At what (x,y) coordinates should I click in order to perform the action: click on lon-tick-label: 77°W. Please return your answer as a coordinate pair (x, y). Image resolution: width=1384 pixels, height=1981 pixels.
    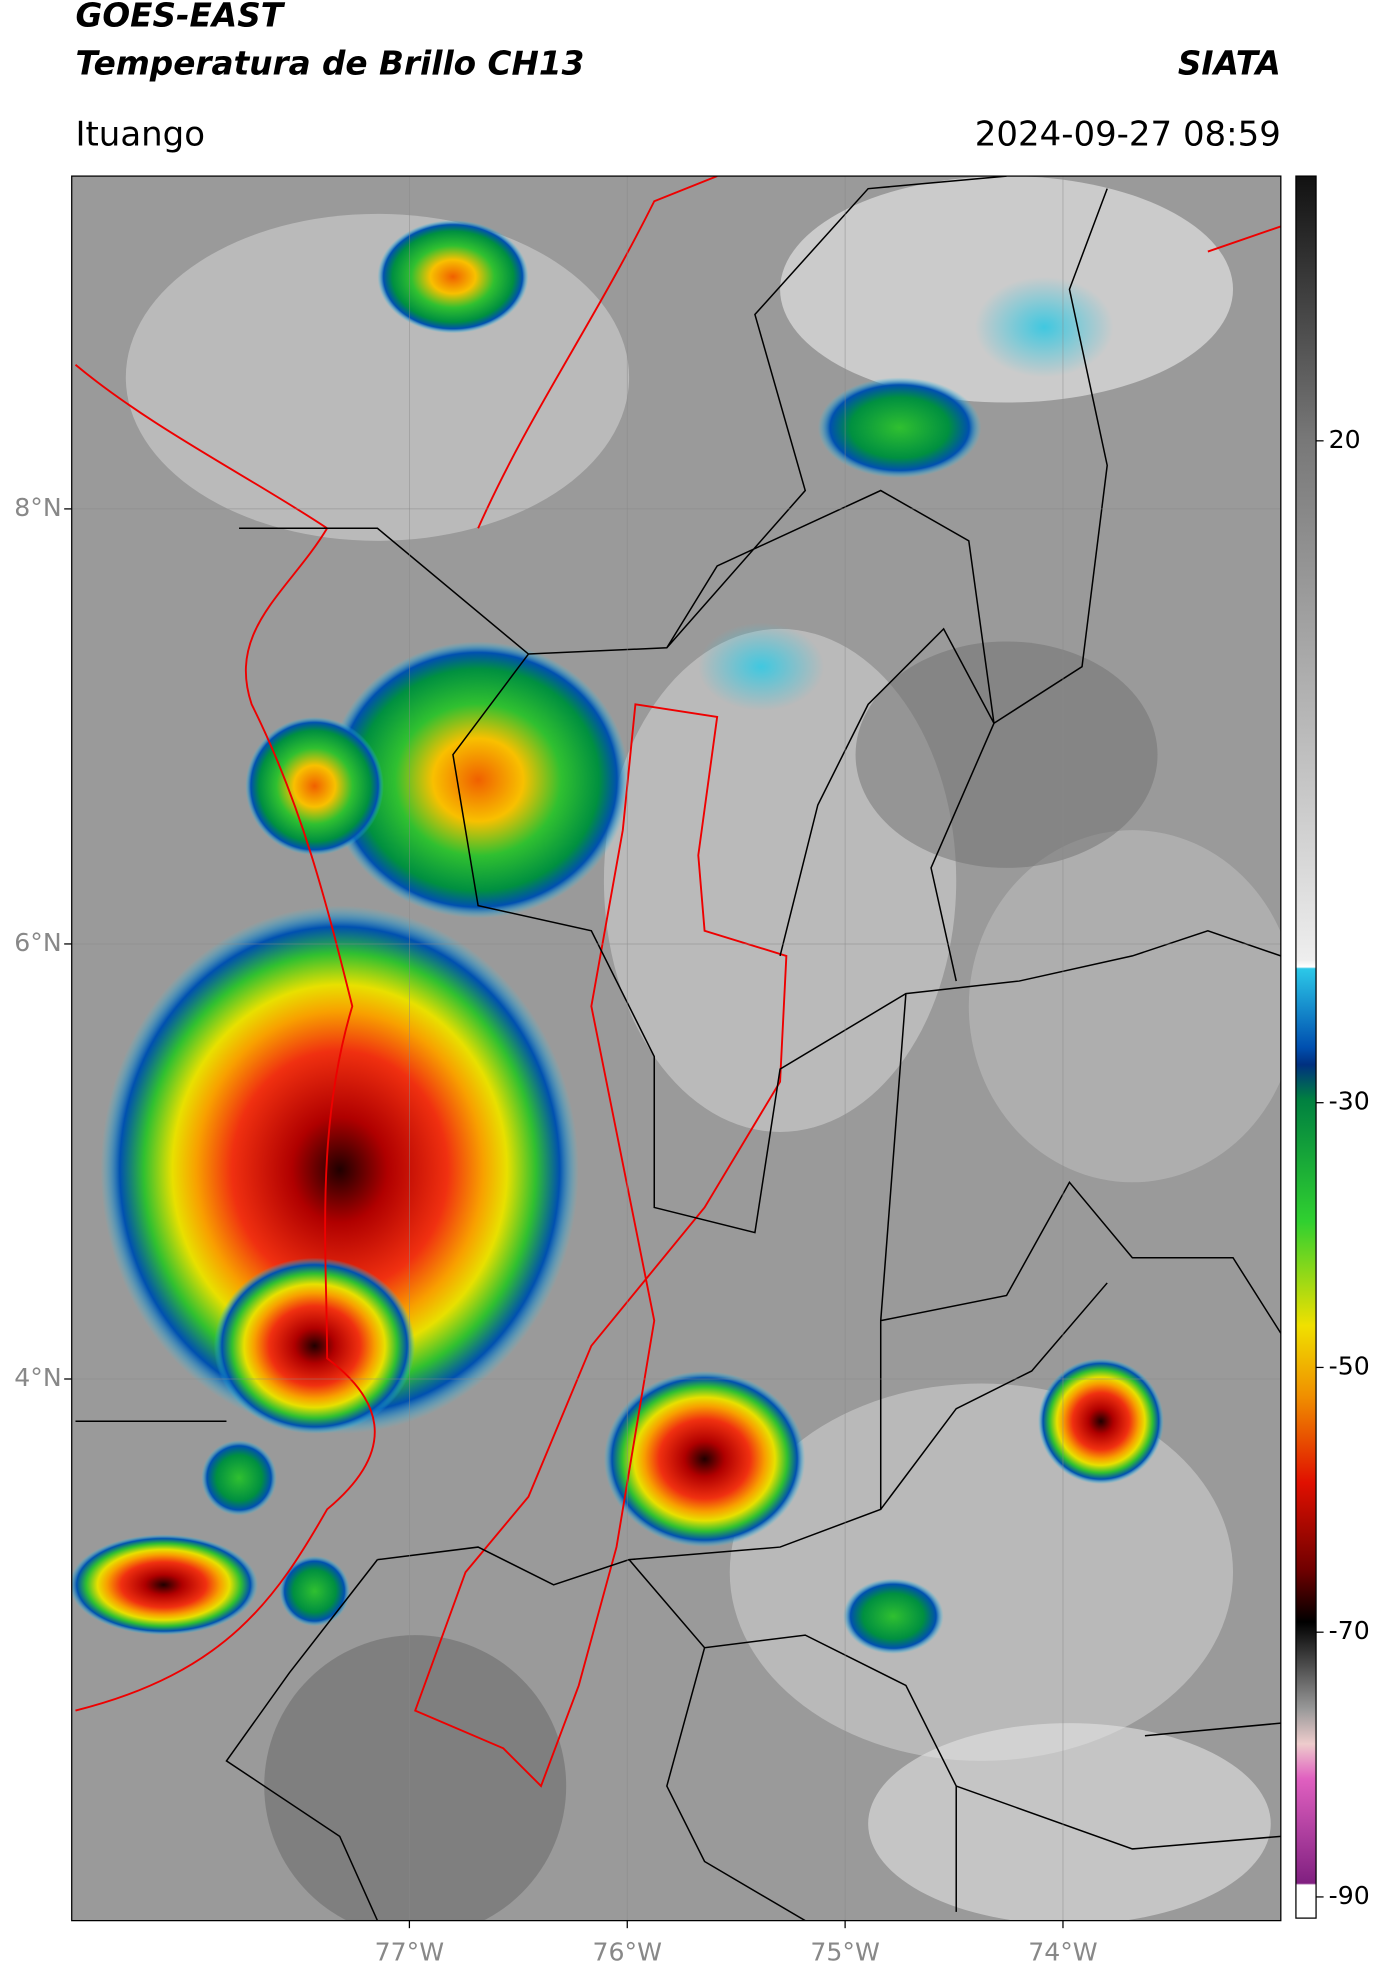
    Looking at the image, I should click on (410, 1951).